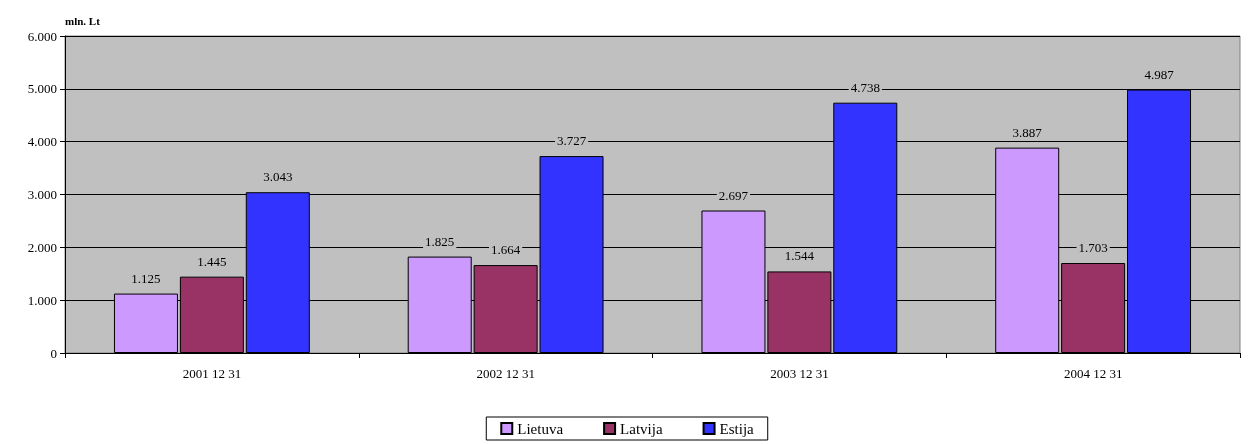 This screenshot has height=444, width=1254. Describe the element at coordinates (278, 177) in the screenshot. I see `data-label: 3.043` at that location.